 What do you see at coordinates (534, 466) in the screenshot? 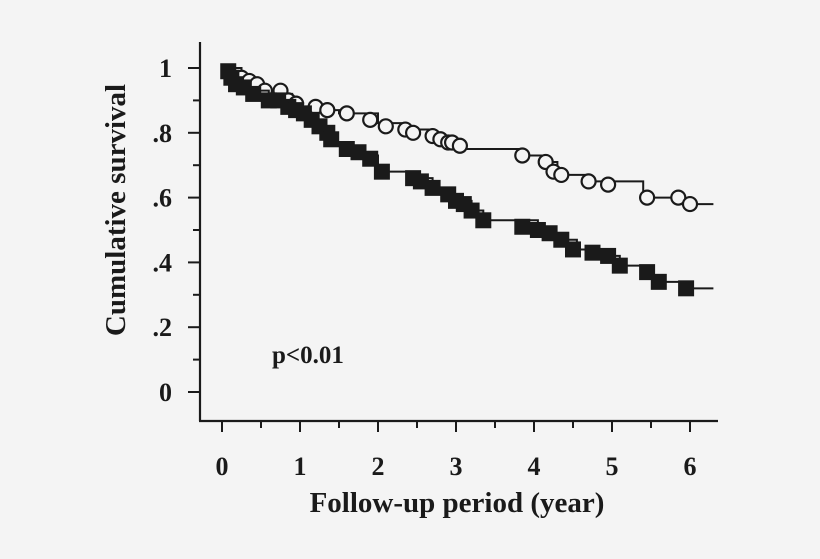
I see `x-tick-label: 4` at bounding box center [534, 466].